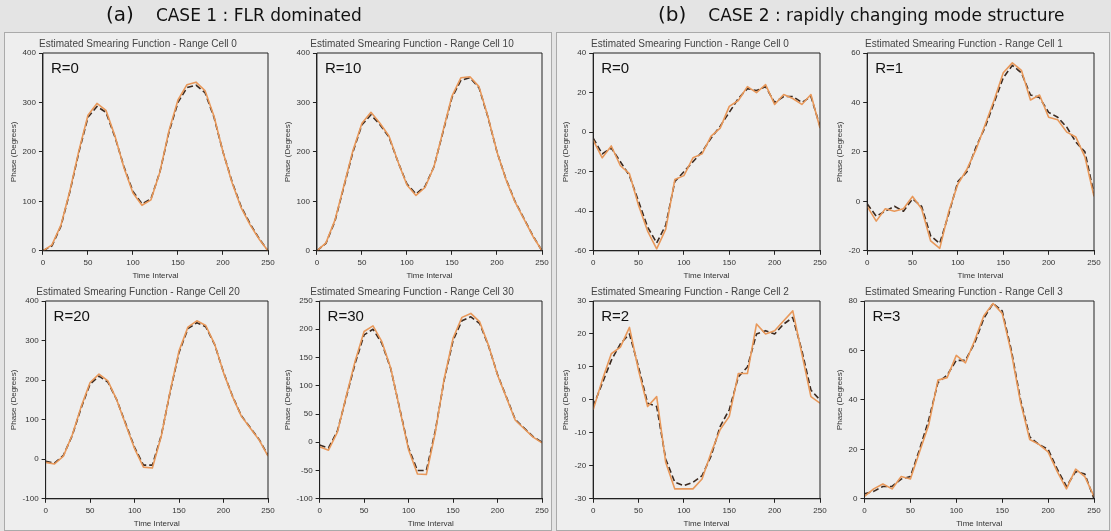  What do you see at coordinates (306, 301) in the screenshot?
I see `y-tick-label: 250` at bounding box center [306, 301].